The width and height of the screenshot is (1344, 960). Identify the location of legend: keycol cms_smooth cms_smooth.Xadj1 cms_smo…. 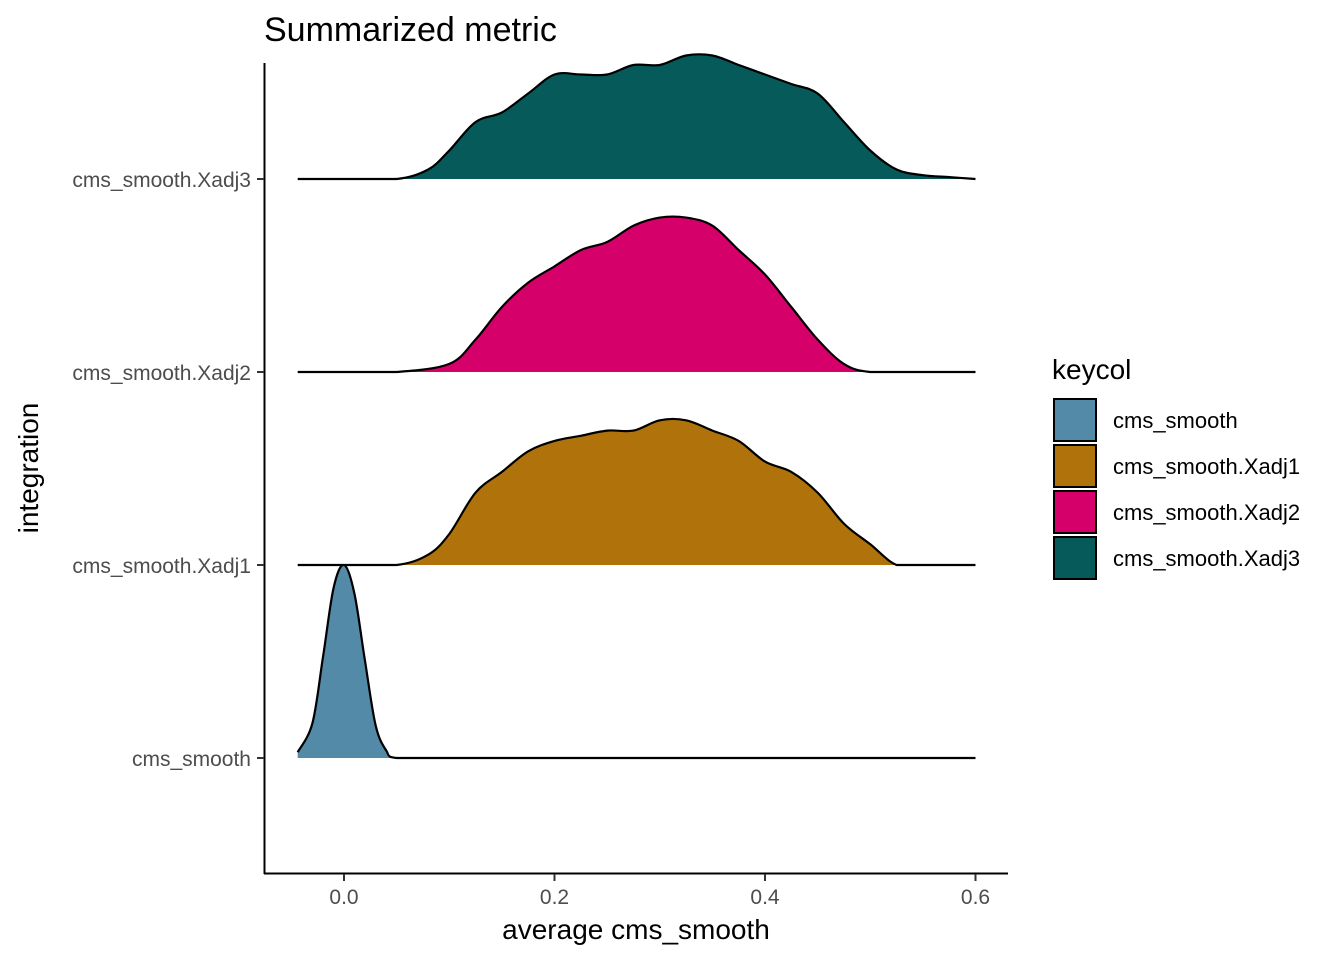
(1176, 467).